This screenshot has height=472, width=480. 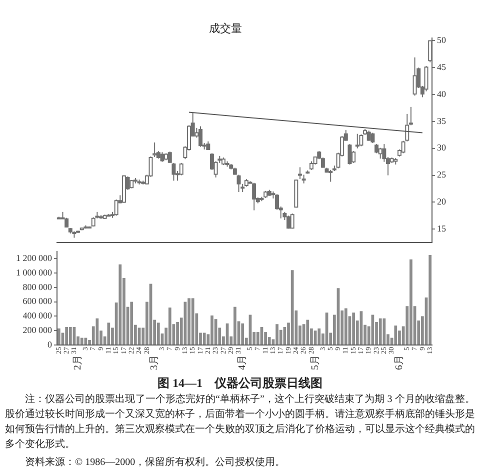 What do you see at coordinates (315, 362) in the screenshot?
I see `x-tick-label: 5月` at bounding box center [315, 362].